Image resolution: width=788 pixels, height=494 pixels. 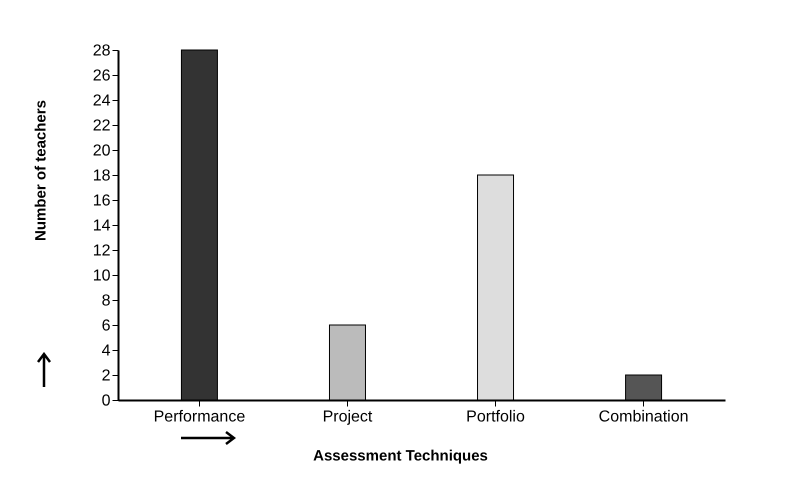 I want to click on y-tick-label: 20, so click(x=101, y=151).